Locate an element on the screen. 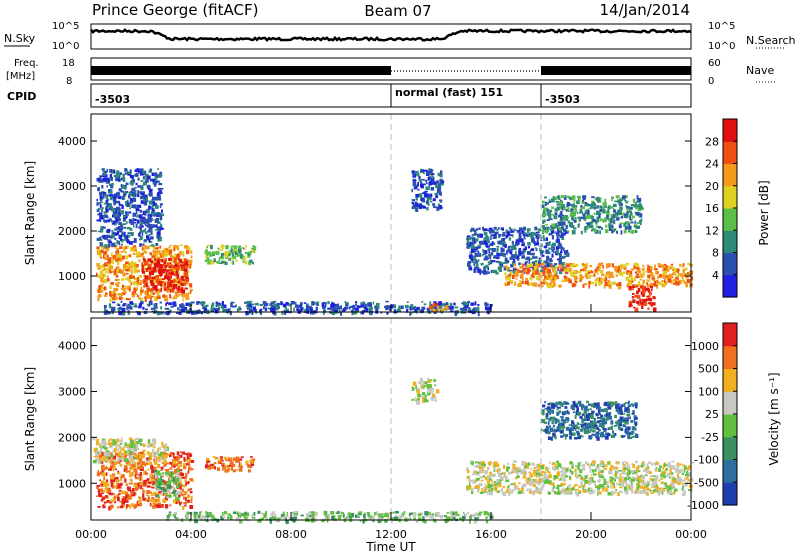  freq-tick-bottom: 8 is located at coordinates (69, 81).